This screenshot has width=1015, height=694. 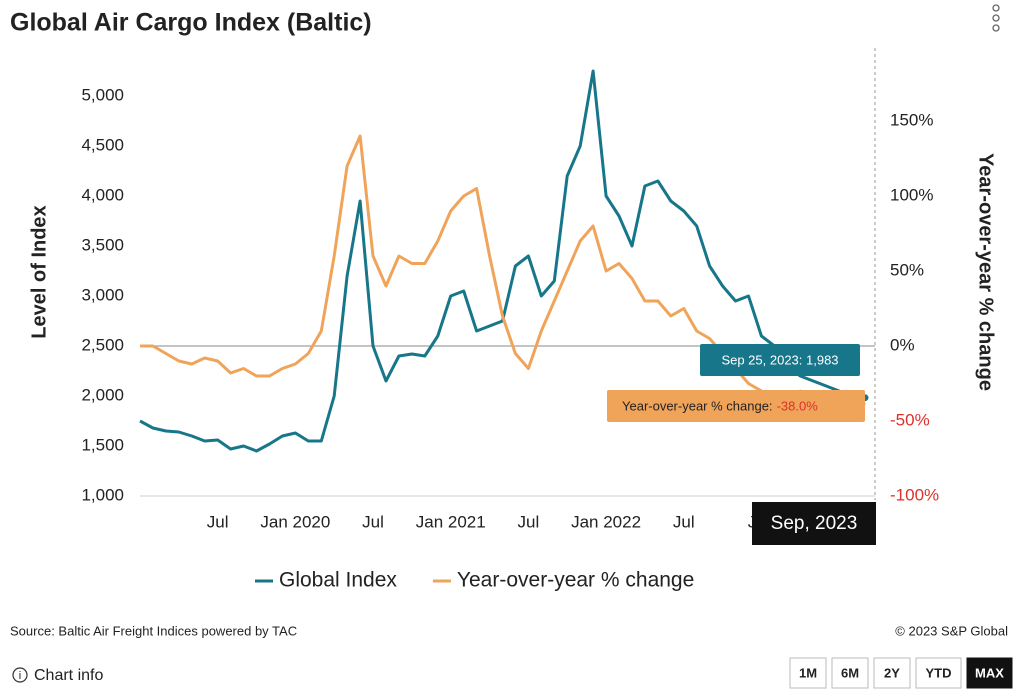 I want to click on range-button-label: 1M, so click(x=808, y=672).